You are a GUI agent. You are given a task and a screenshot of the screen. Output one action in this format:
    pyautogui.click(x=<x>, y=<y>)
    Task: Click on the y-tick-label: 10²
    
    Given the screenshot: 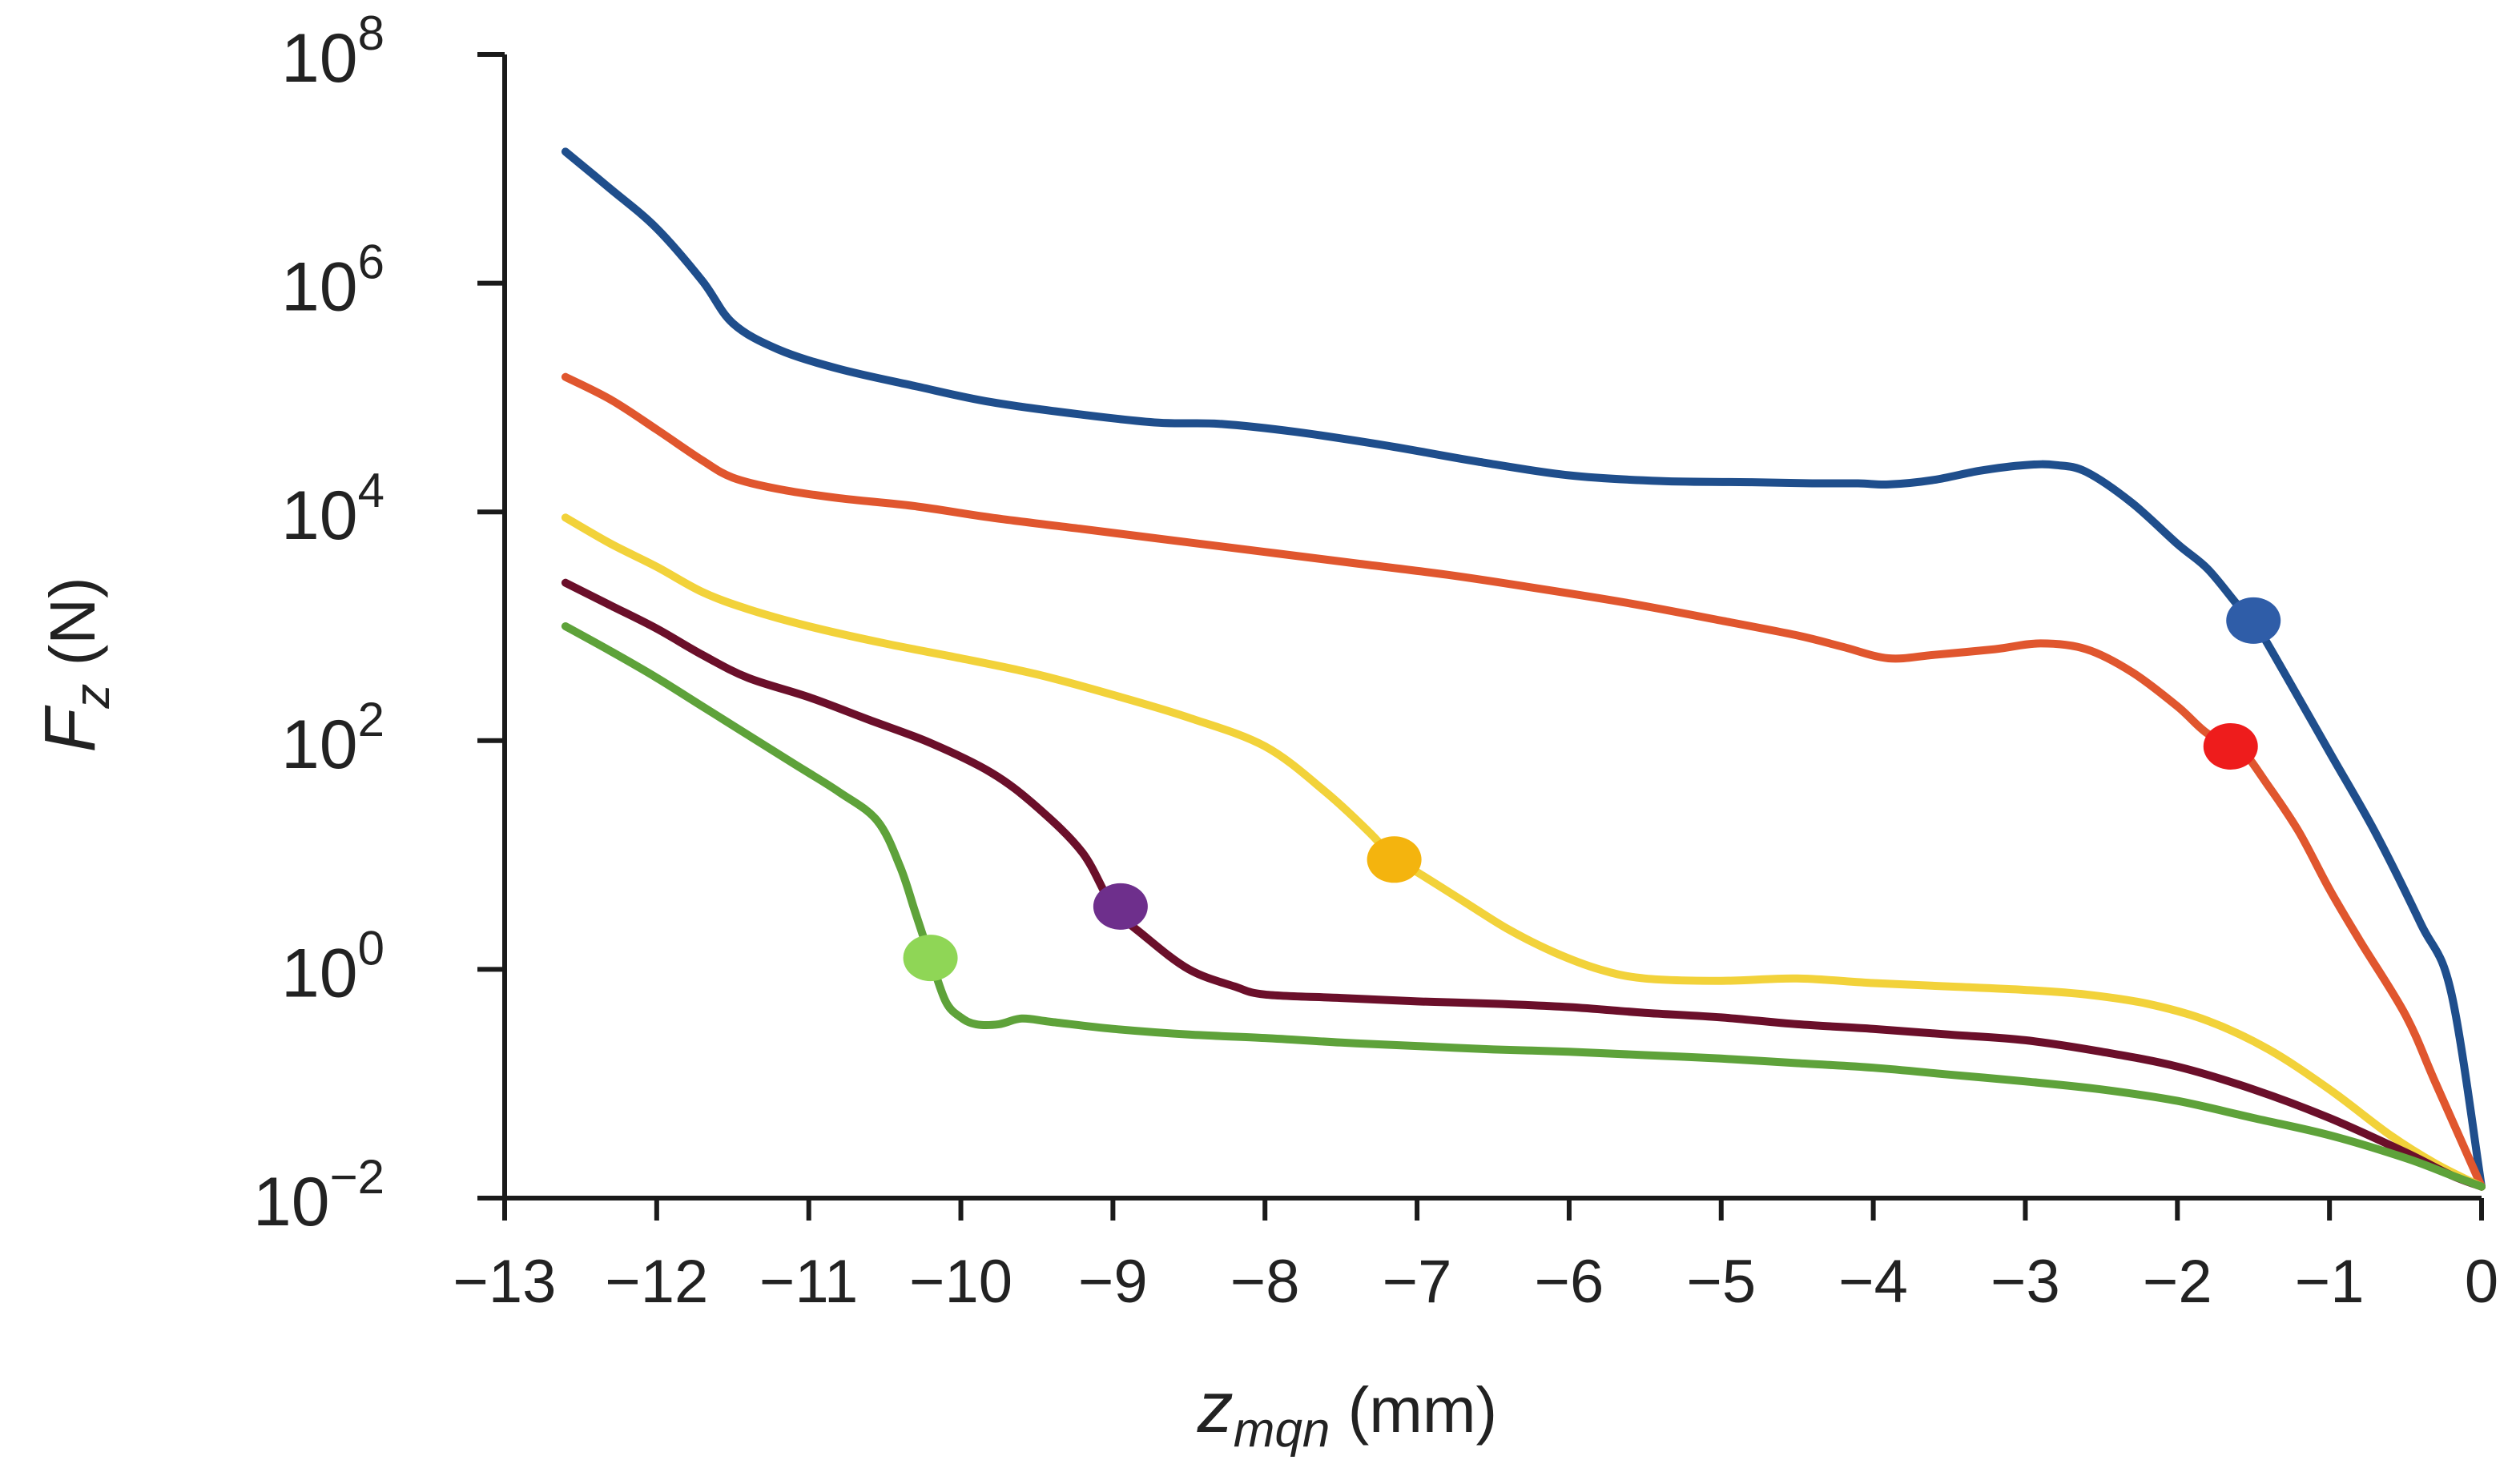 What is the action you would take?
    pyautogui.click(x=332, y=738)
    